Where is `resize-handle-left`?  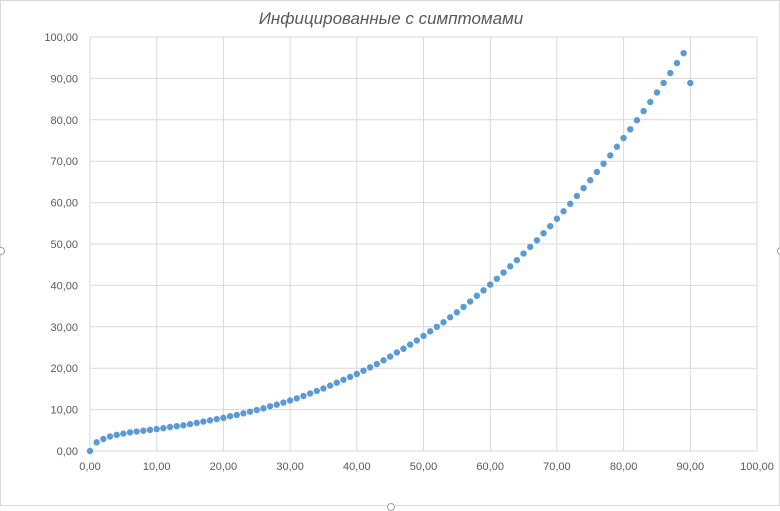
resize-handle-left is located at coordinates (2, 251).